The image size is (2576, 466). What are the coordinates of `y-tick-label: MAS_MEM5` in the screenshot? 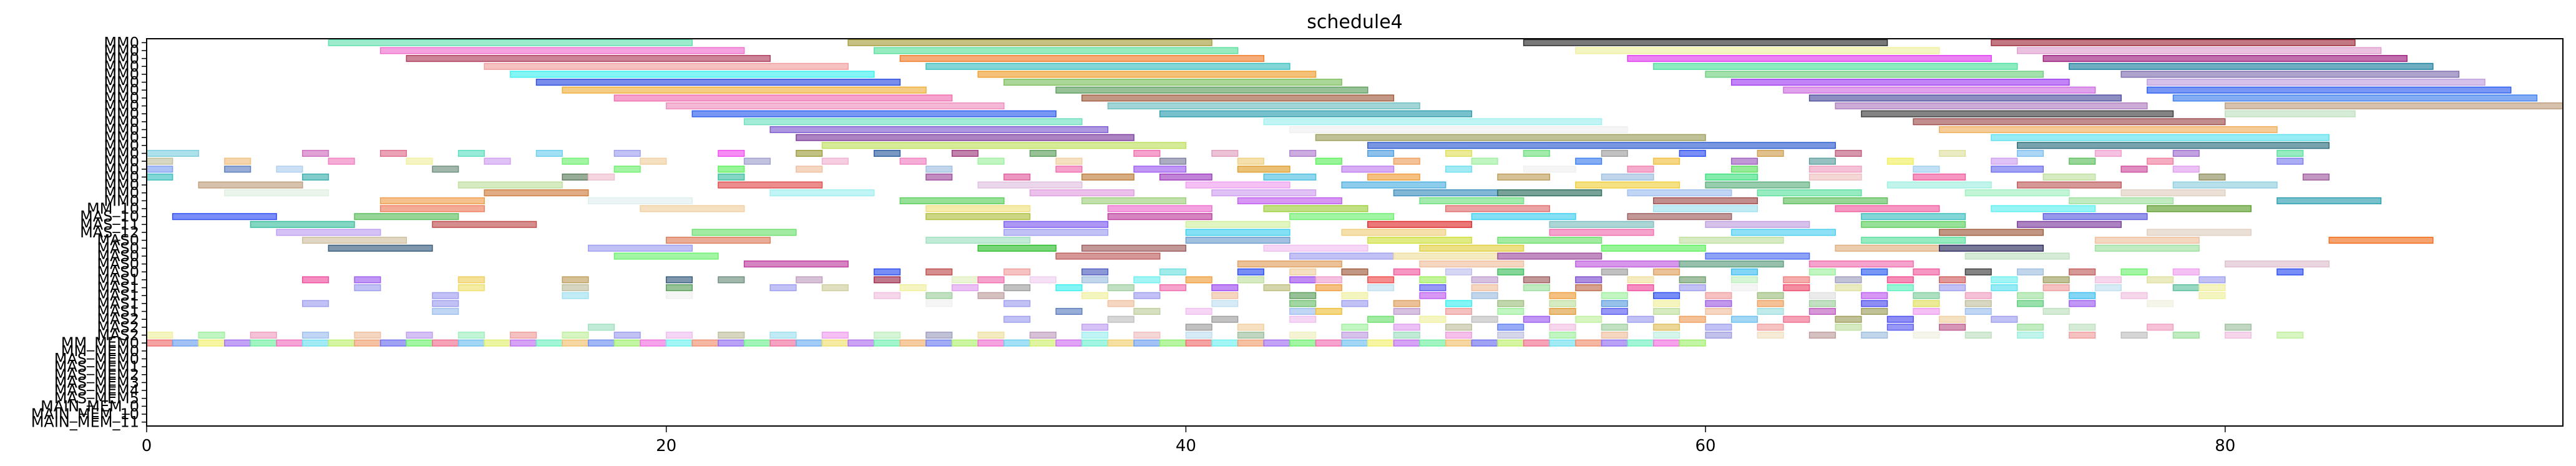 It's located at (96, 398).